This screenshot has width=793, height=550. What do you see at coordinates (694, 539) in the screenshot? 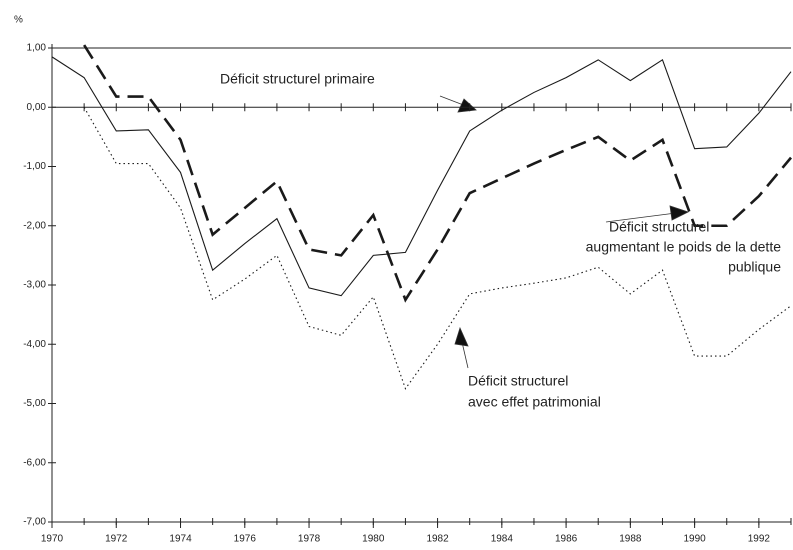
I see `x-tick-label: 1990` at bounding box center [694, 539].